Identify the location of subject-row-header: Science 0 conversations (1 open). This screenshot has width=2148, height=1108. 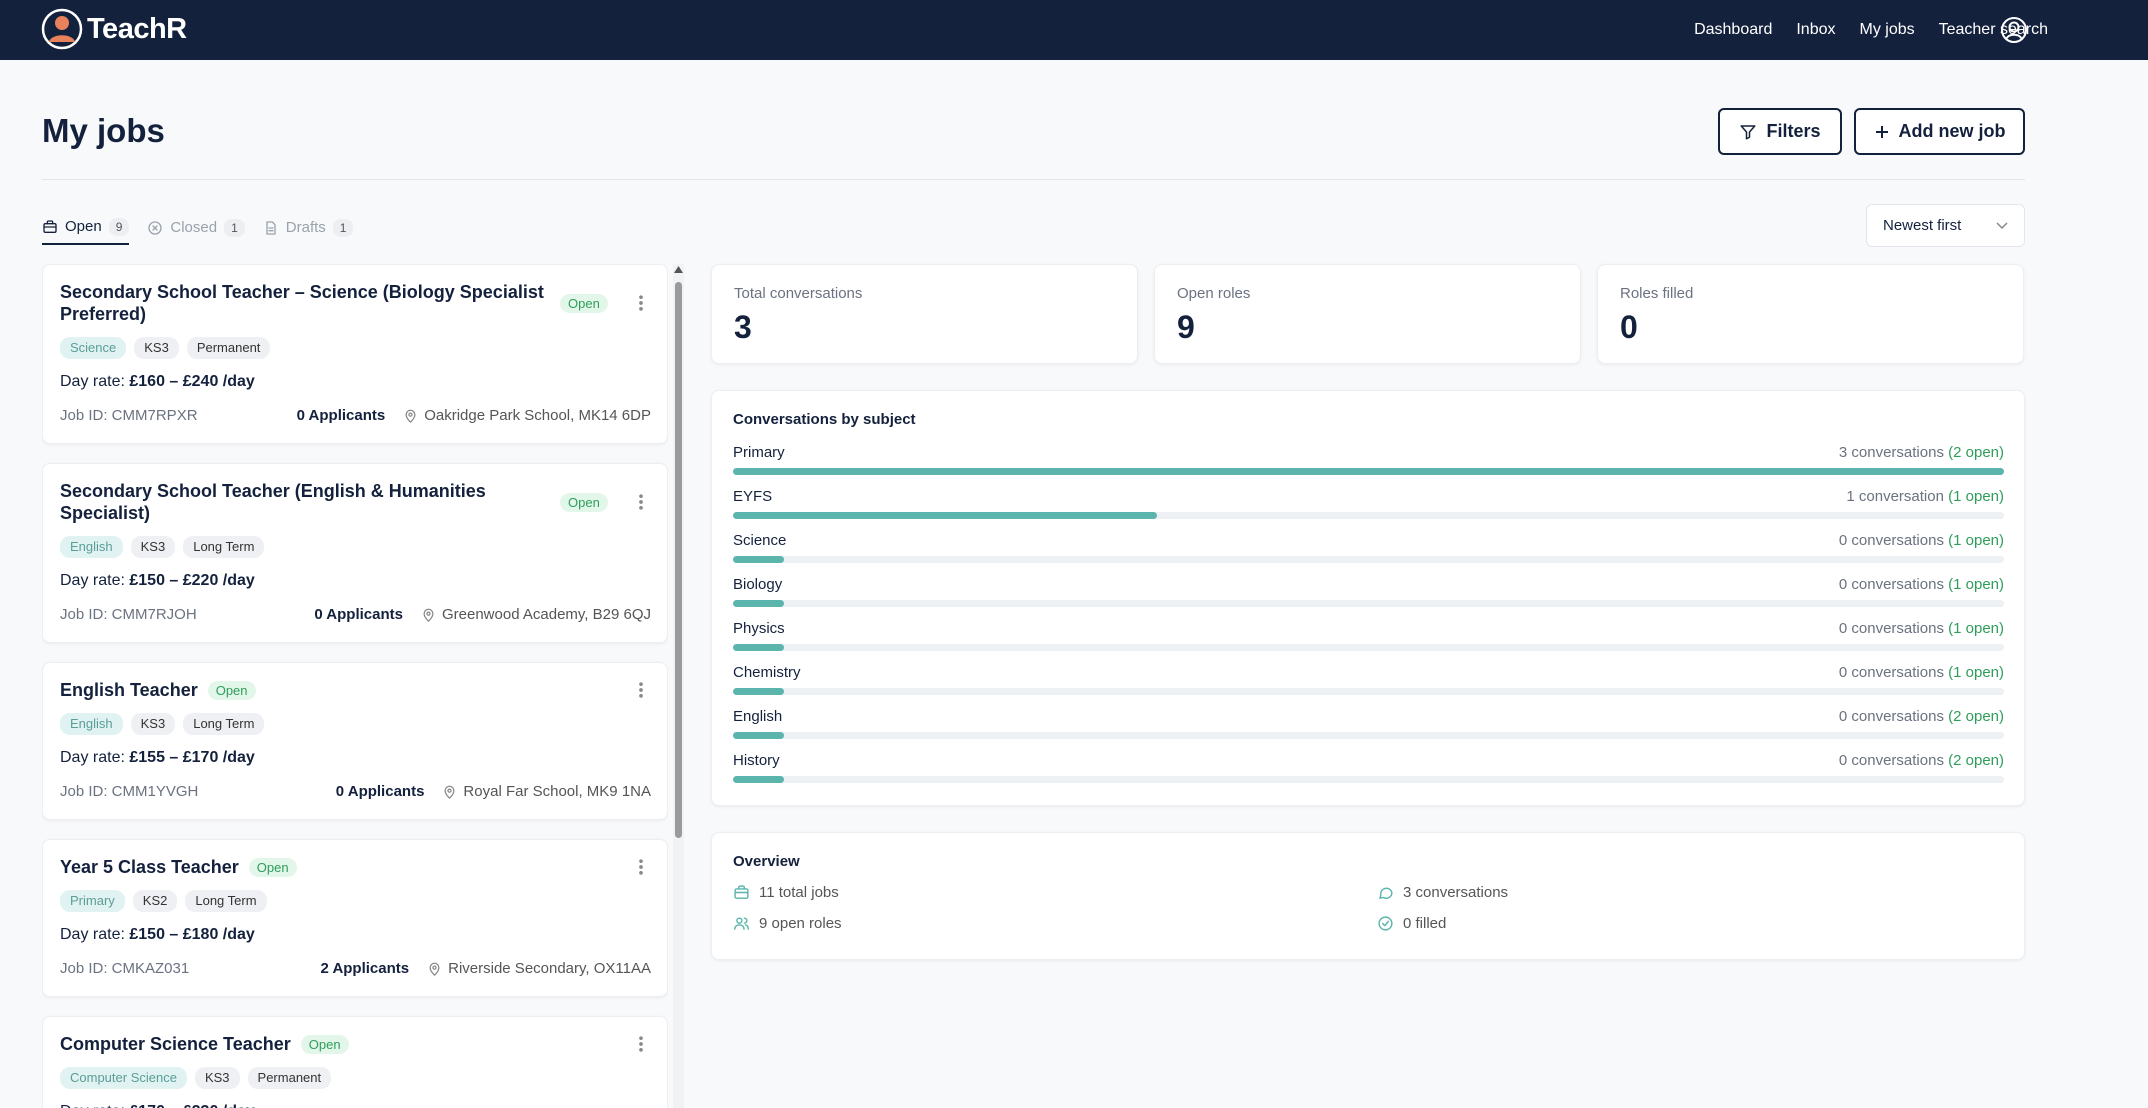
(1368, 541).